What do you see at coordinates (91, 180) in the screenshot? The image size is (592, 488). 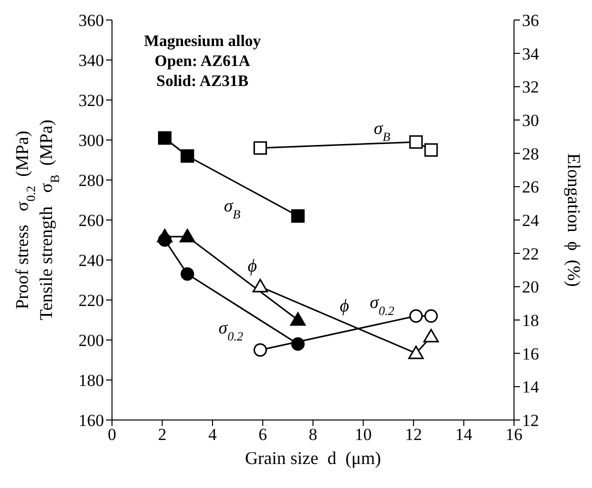 I see `y-tick-label: 280` at bounding box center [91, 180].